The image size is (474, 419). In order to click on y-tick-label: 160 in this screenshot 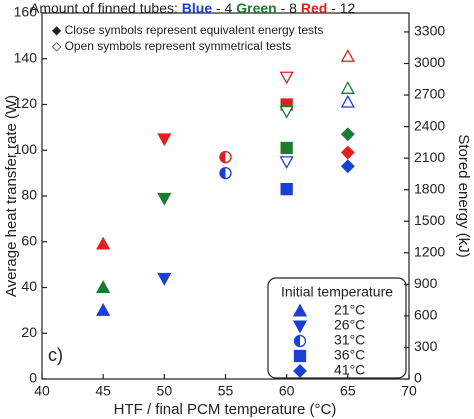, I will do `click(26, 12)`.